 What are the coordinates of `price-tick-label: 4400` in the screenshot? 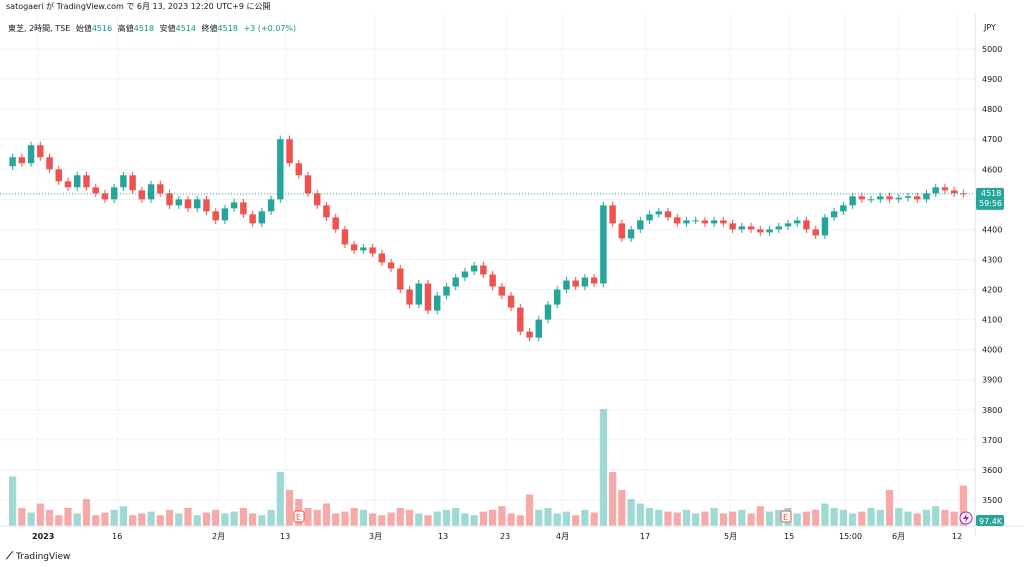 It's located at (992, 229).